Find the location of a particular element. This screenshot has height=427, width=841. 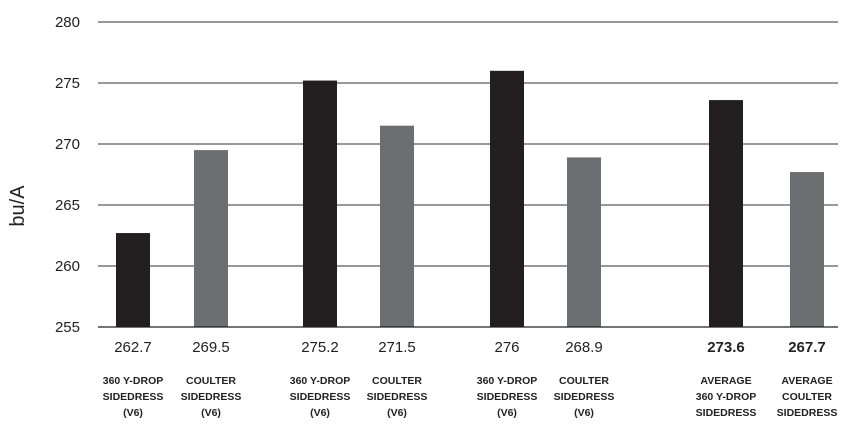

y-tick-label: 255 is located at coordinates (67, 327).